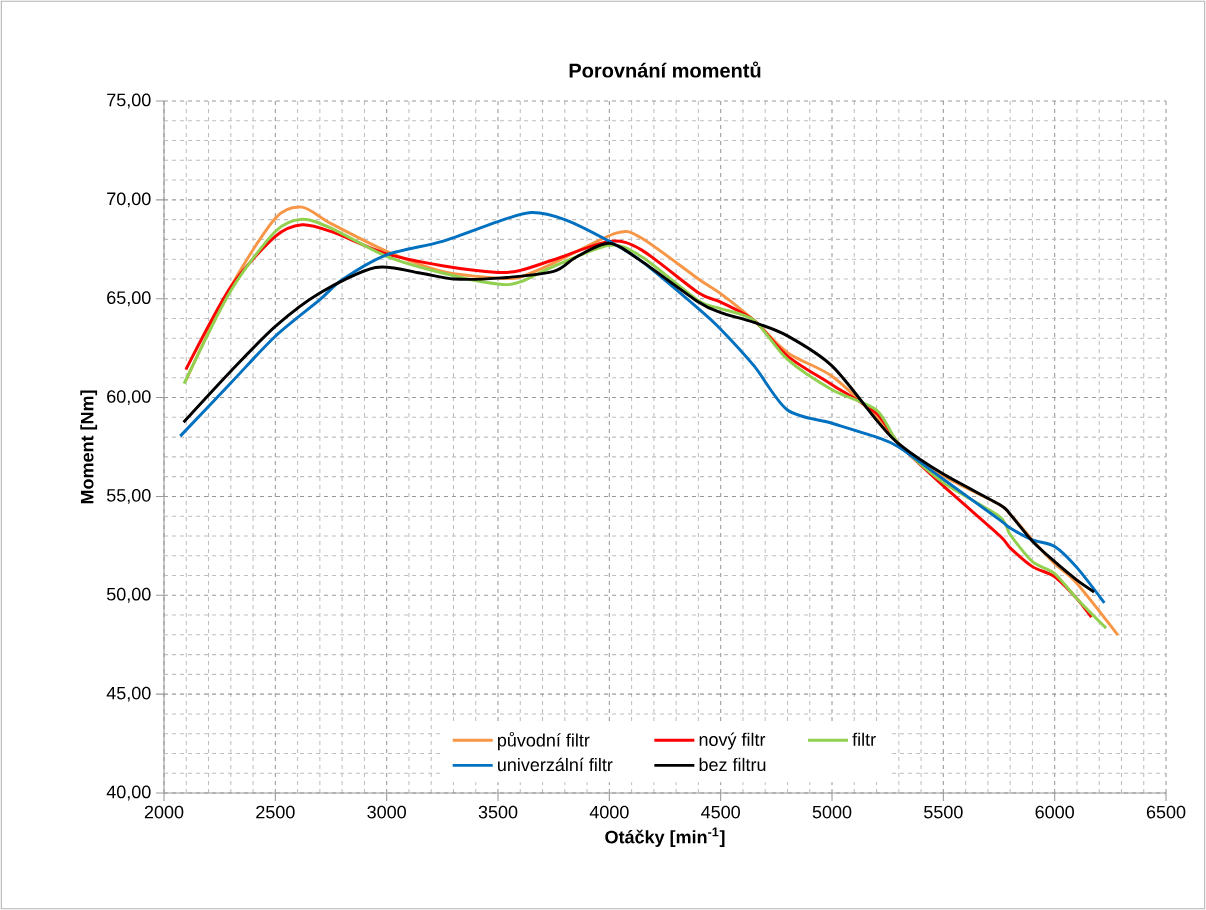 The image size is (1206, 910). What do you see at coordinates (1054, 812) in the screenshot?
I see `x-tick-label: 6000` at bounding box center [1054, 812].